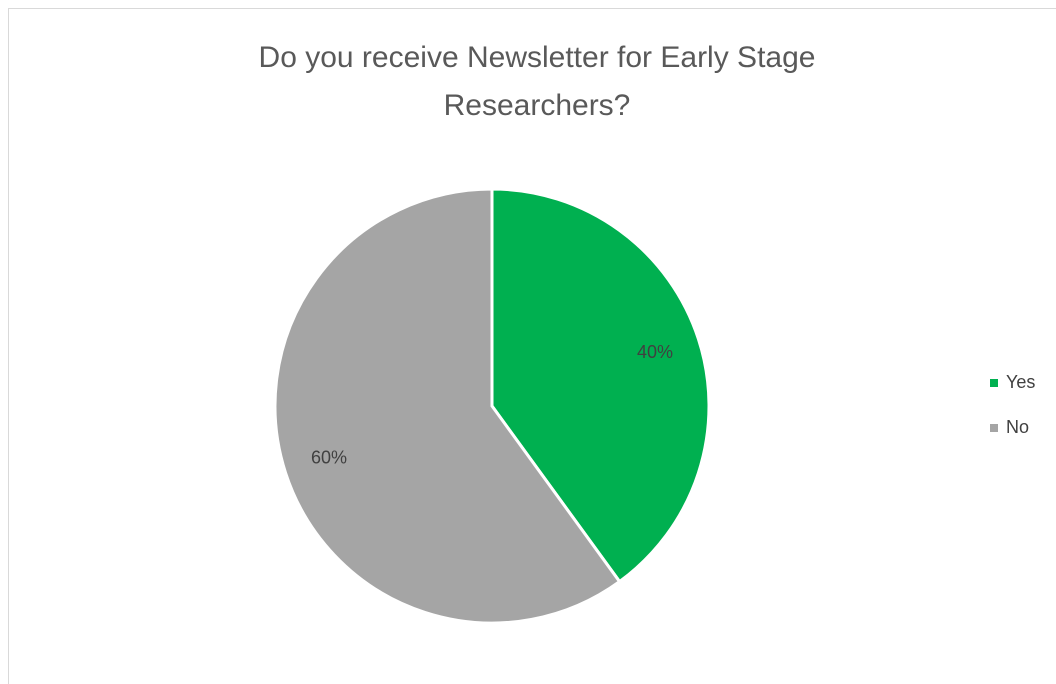 The image size is (1056, 684). I want to click on pie-slice, so click(600, 385).